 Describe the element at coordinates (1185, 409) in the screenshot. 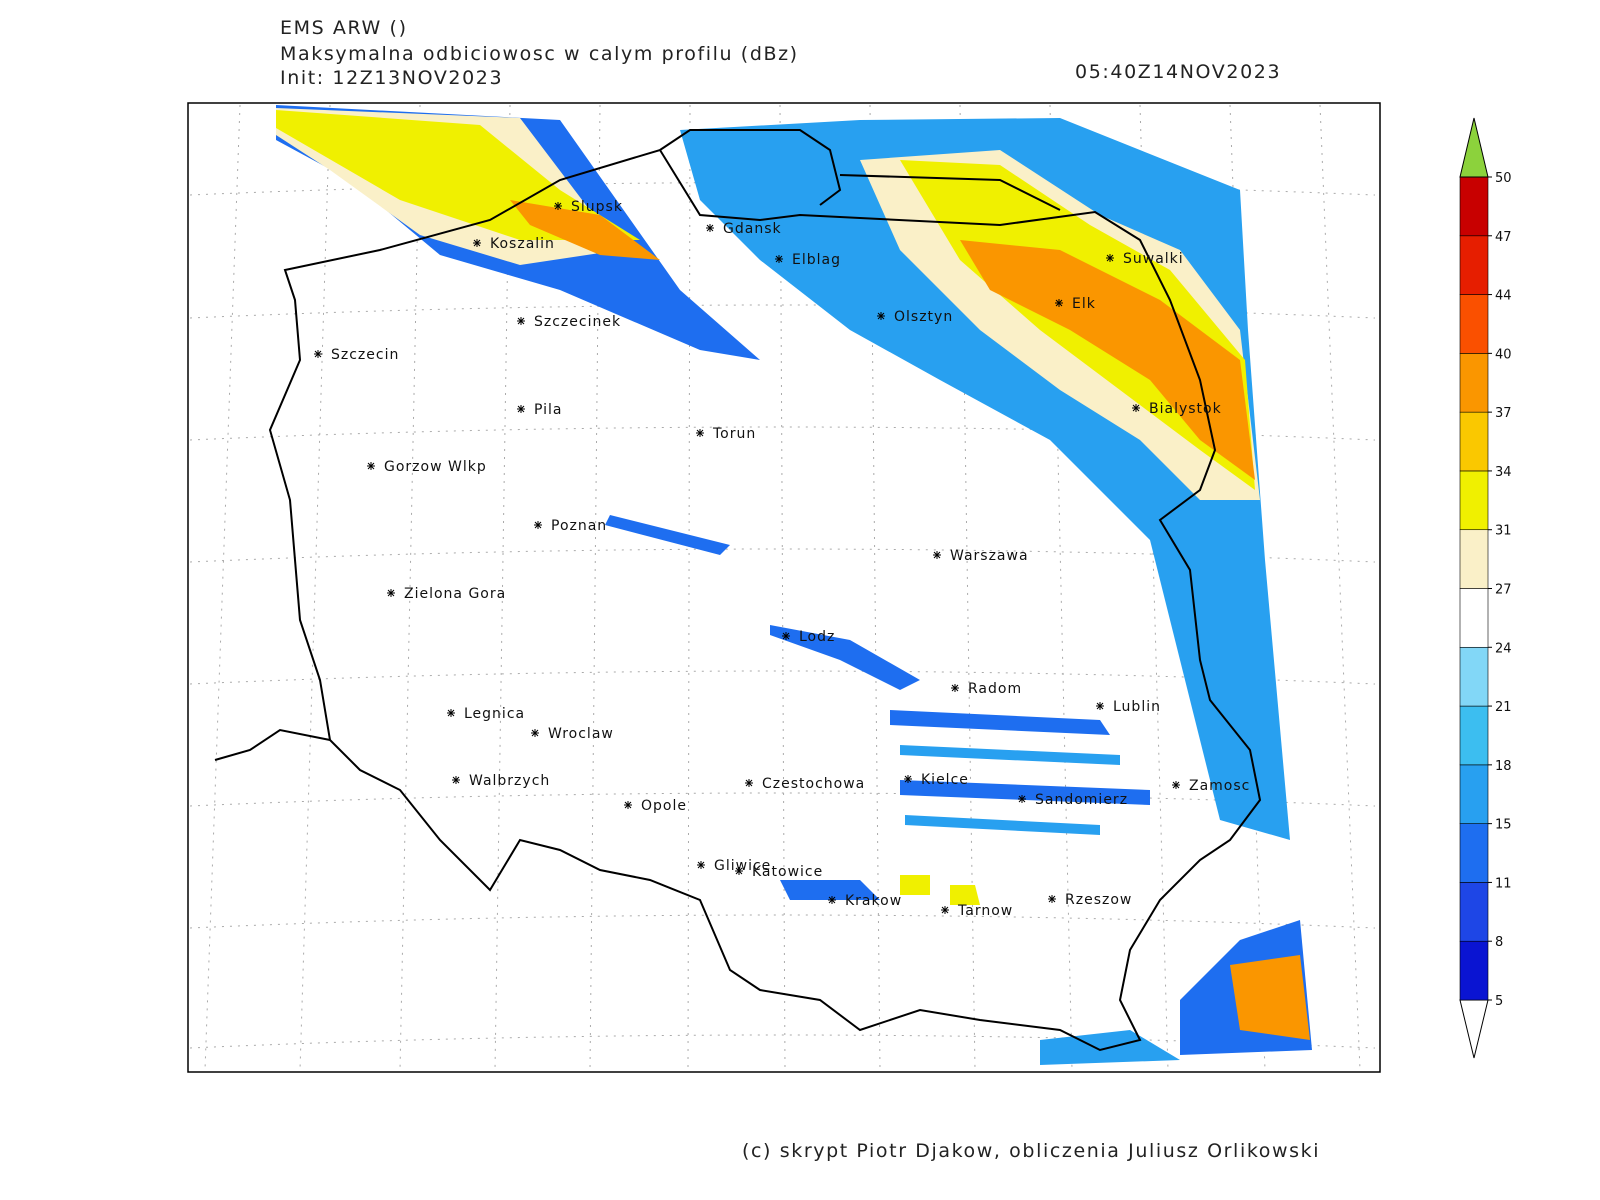

I see `city-label: Bialystok` at that location.